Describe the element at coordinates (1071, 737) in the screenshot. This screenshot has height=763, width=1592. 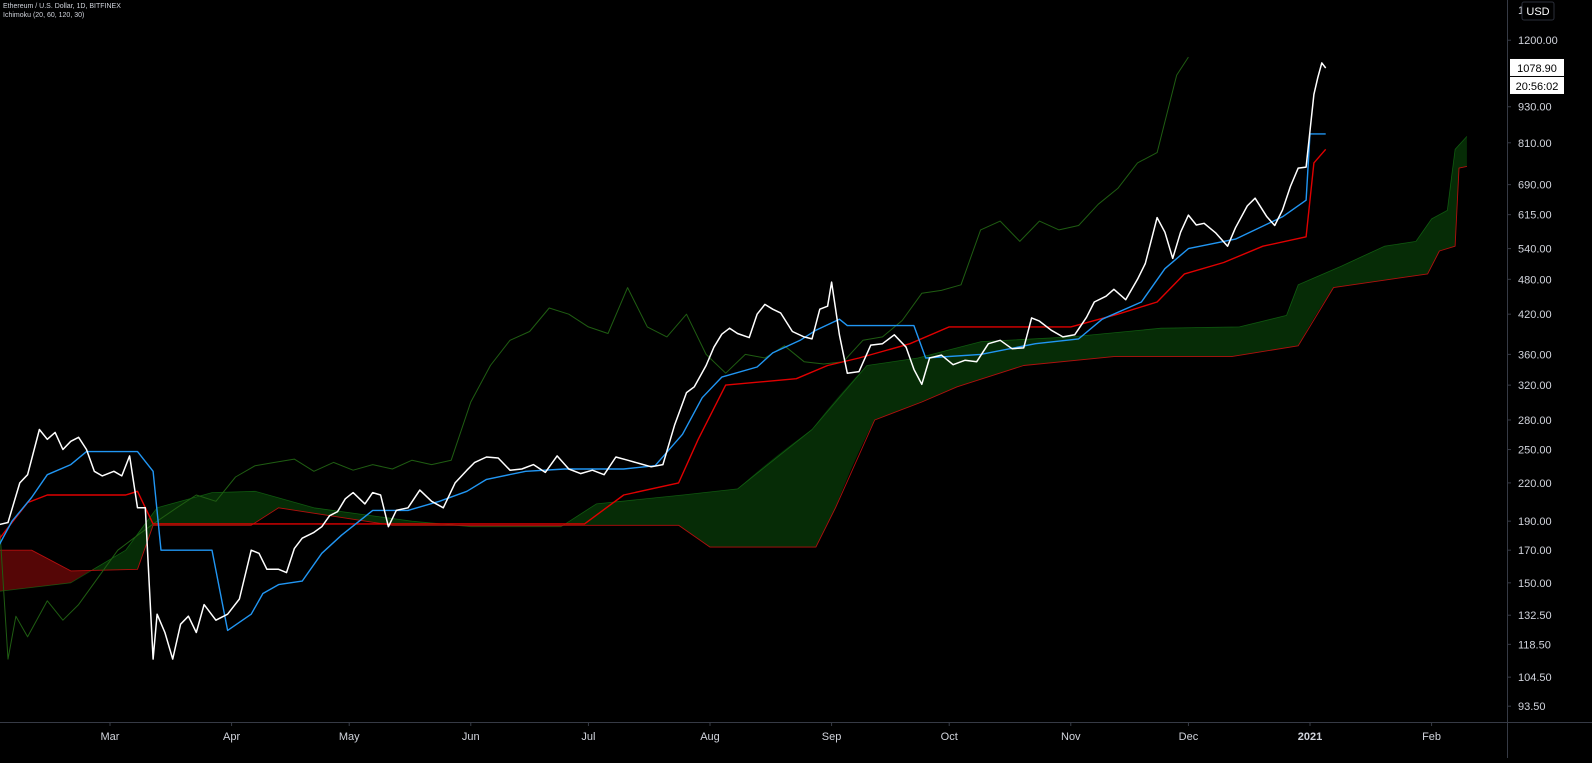
I see `x-tick-label: Nov` at that location.